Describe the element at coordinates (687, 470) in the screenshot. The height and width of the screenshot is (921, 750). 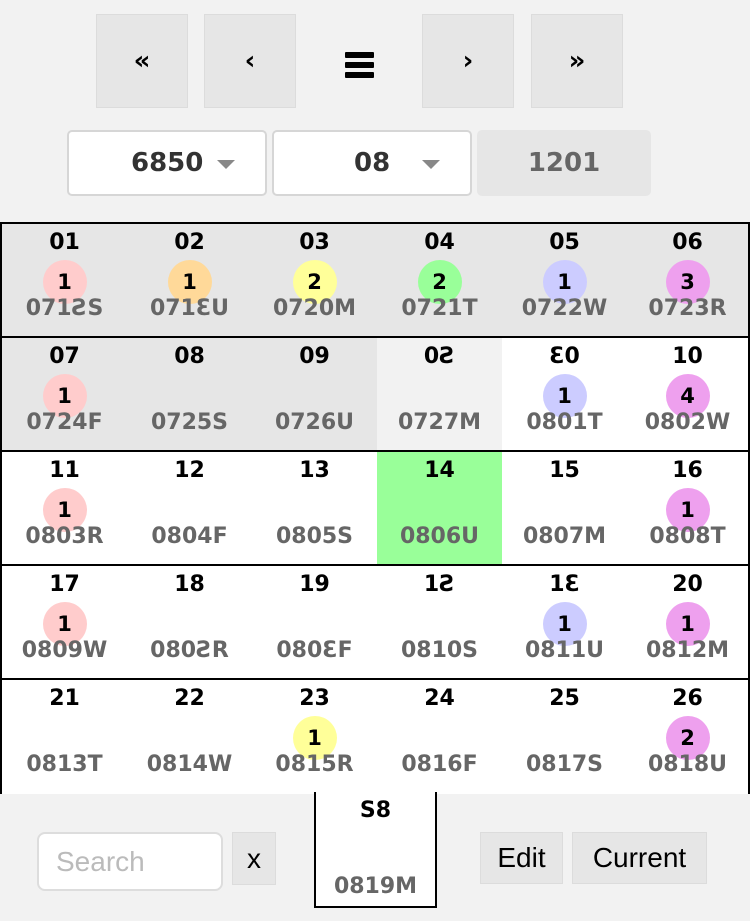
I see `day-label: 16` at that location.